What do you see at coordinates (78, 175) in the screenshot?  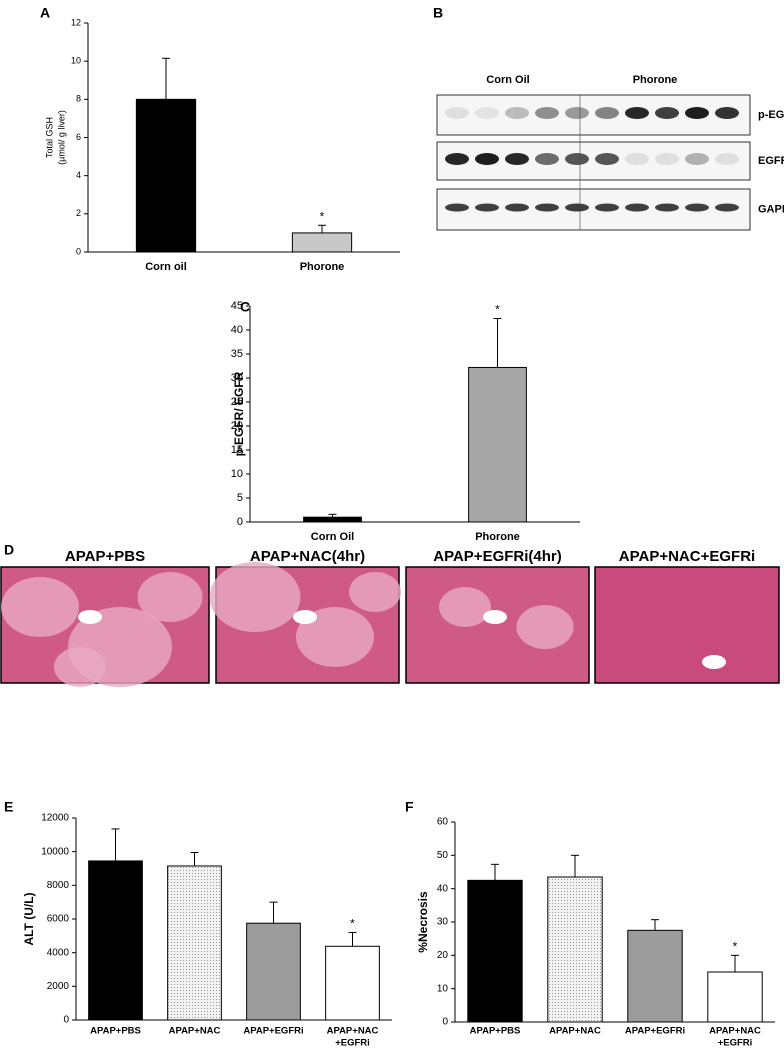 I see `y-tick-label: 4` at bounding box center [78, 175].